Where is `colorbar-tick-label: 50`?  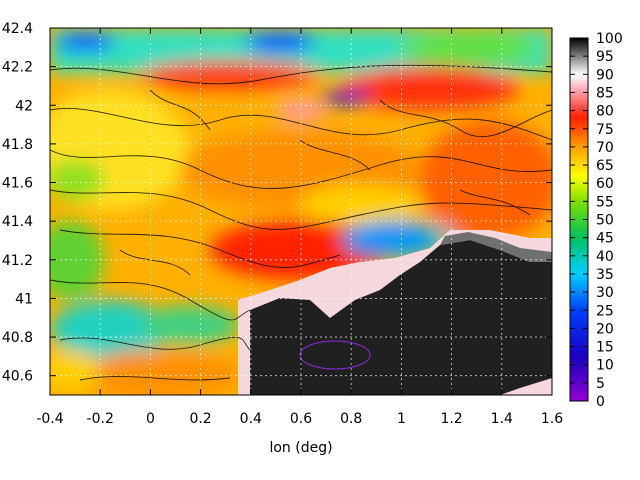 colorbar-tick-label: 50 is located at coordinates (605, 221).